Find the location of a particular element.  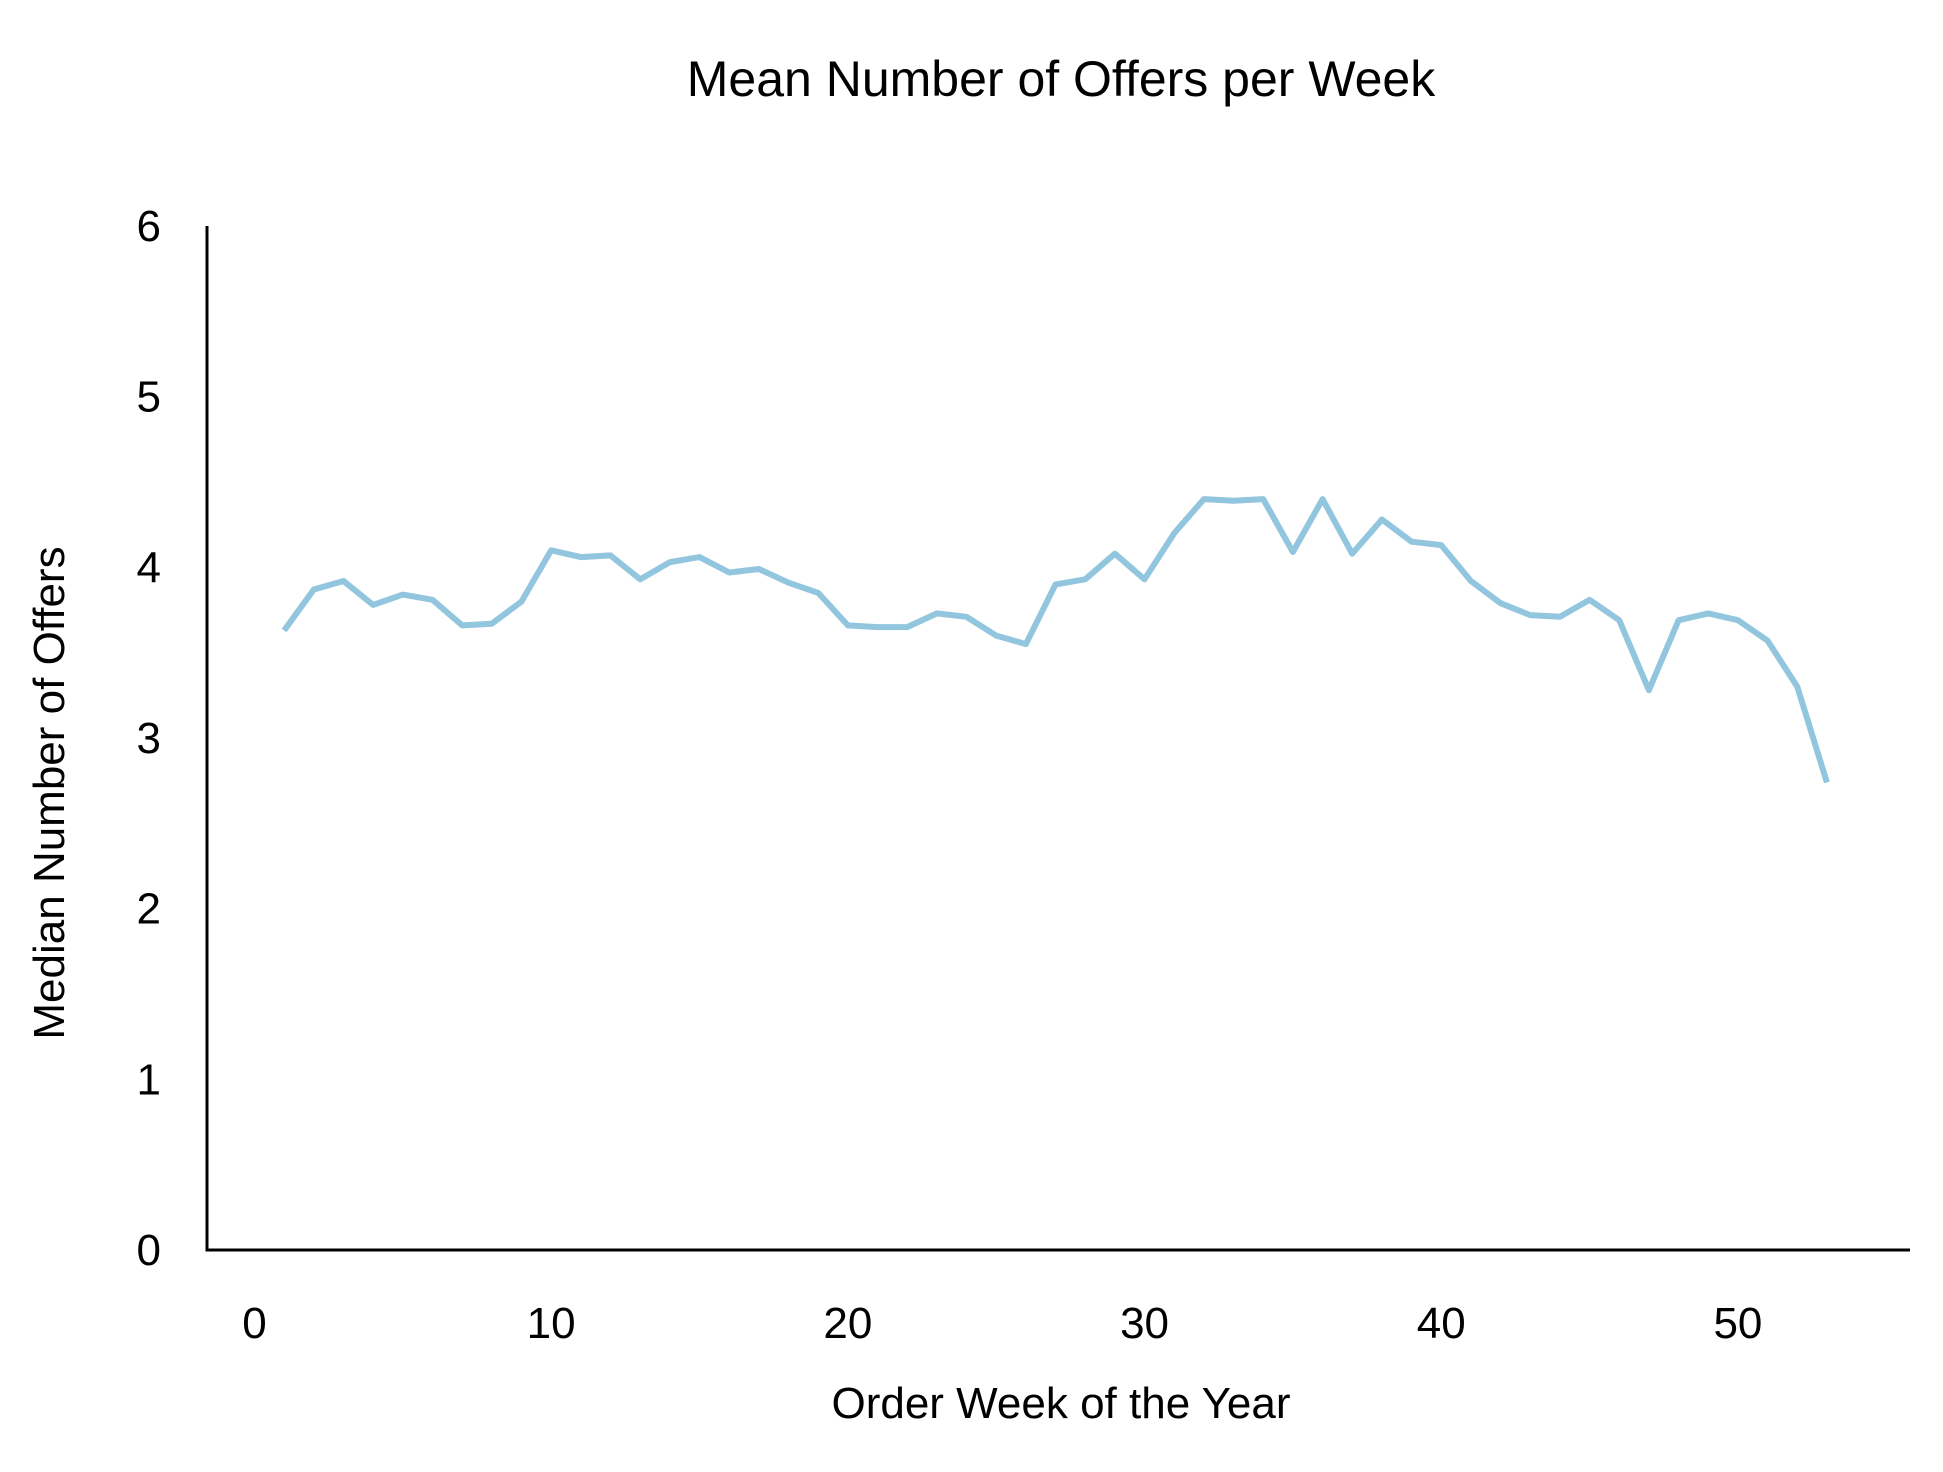

y-tick-label: 1 is located at coordinates (149, 1079).